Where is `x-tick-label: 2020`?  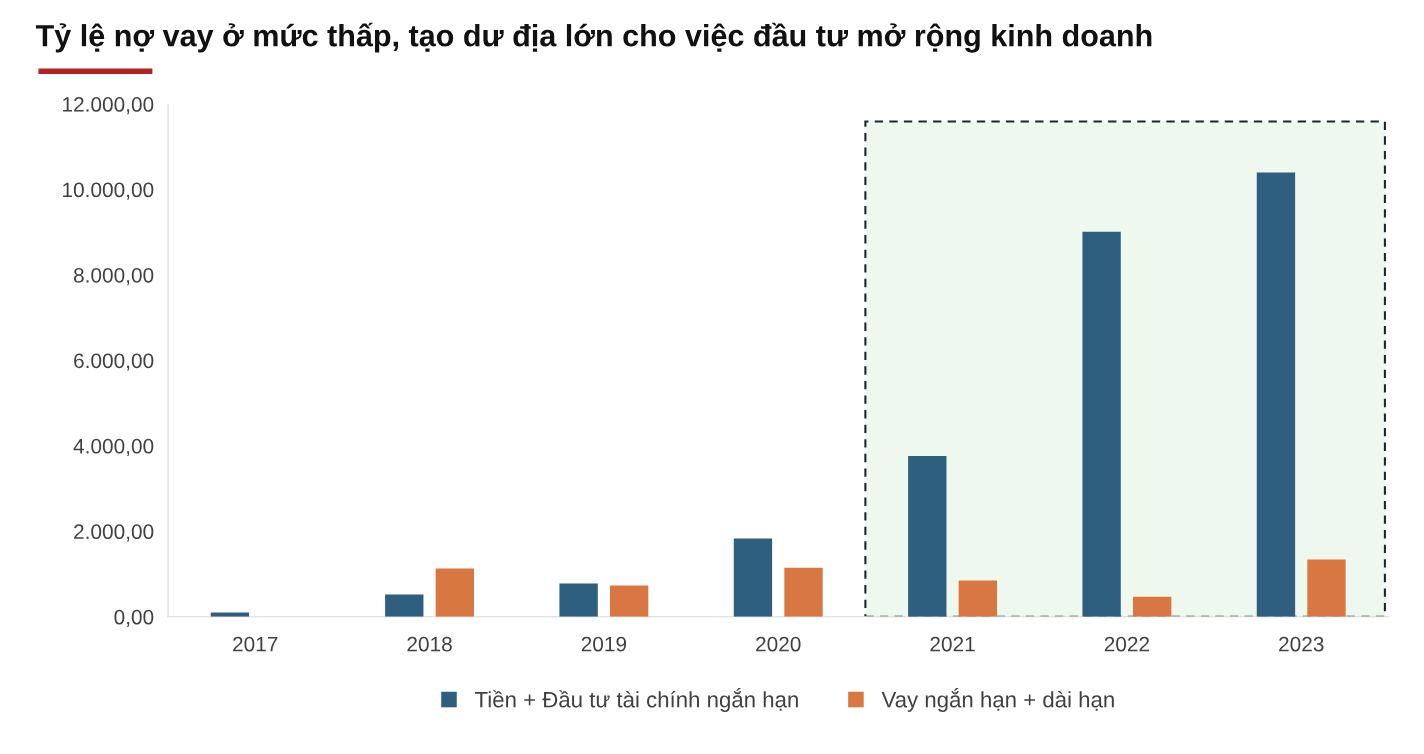
x-tick-label: 2020 is located at coordinates (778, 644).